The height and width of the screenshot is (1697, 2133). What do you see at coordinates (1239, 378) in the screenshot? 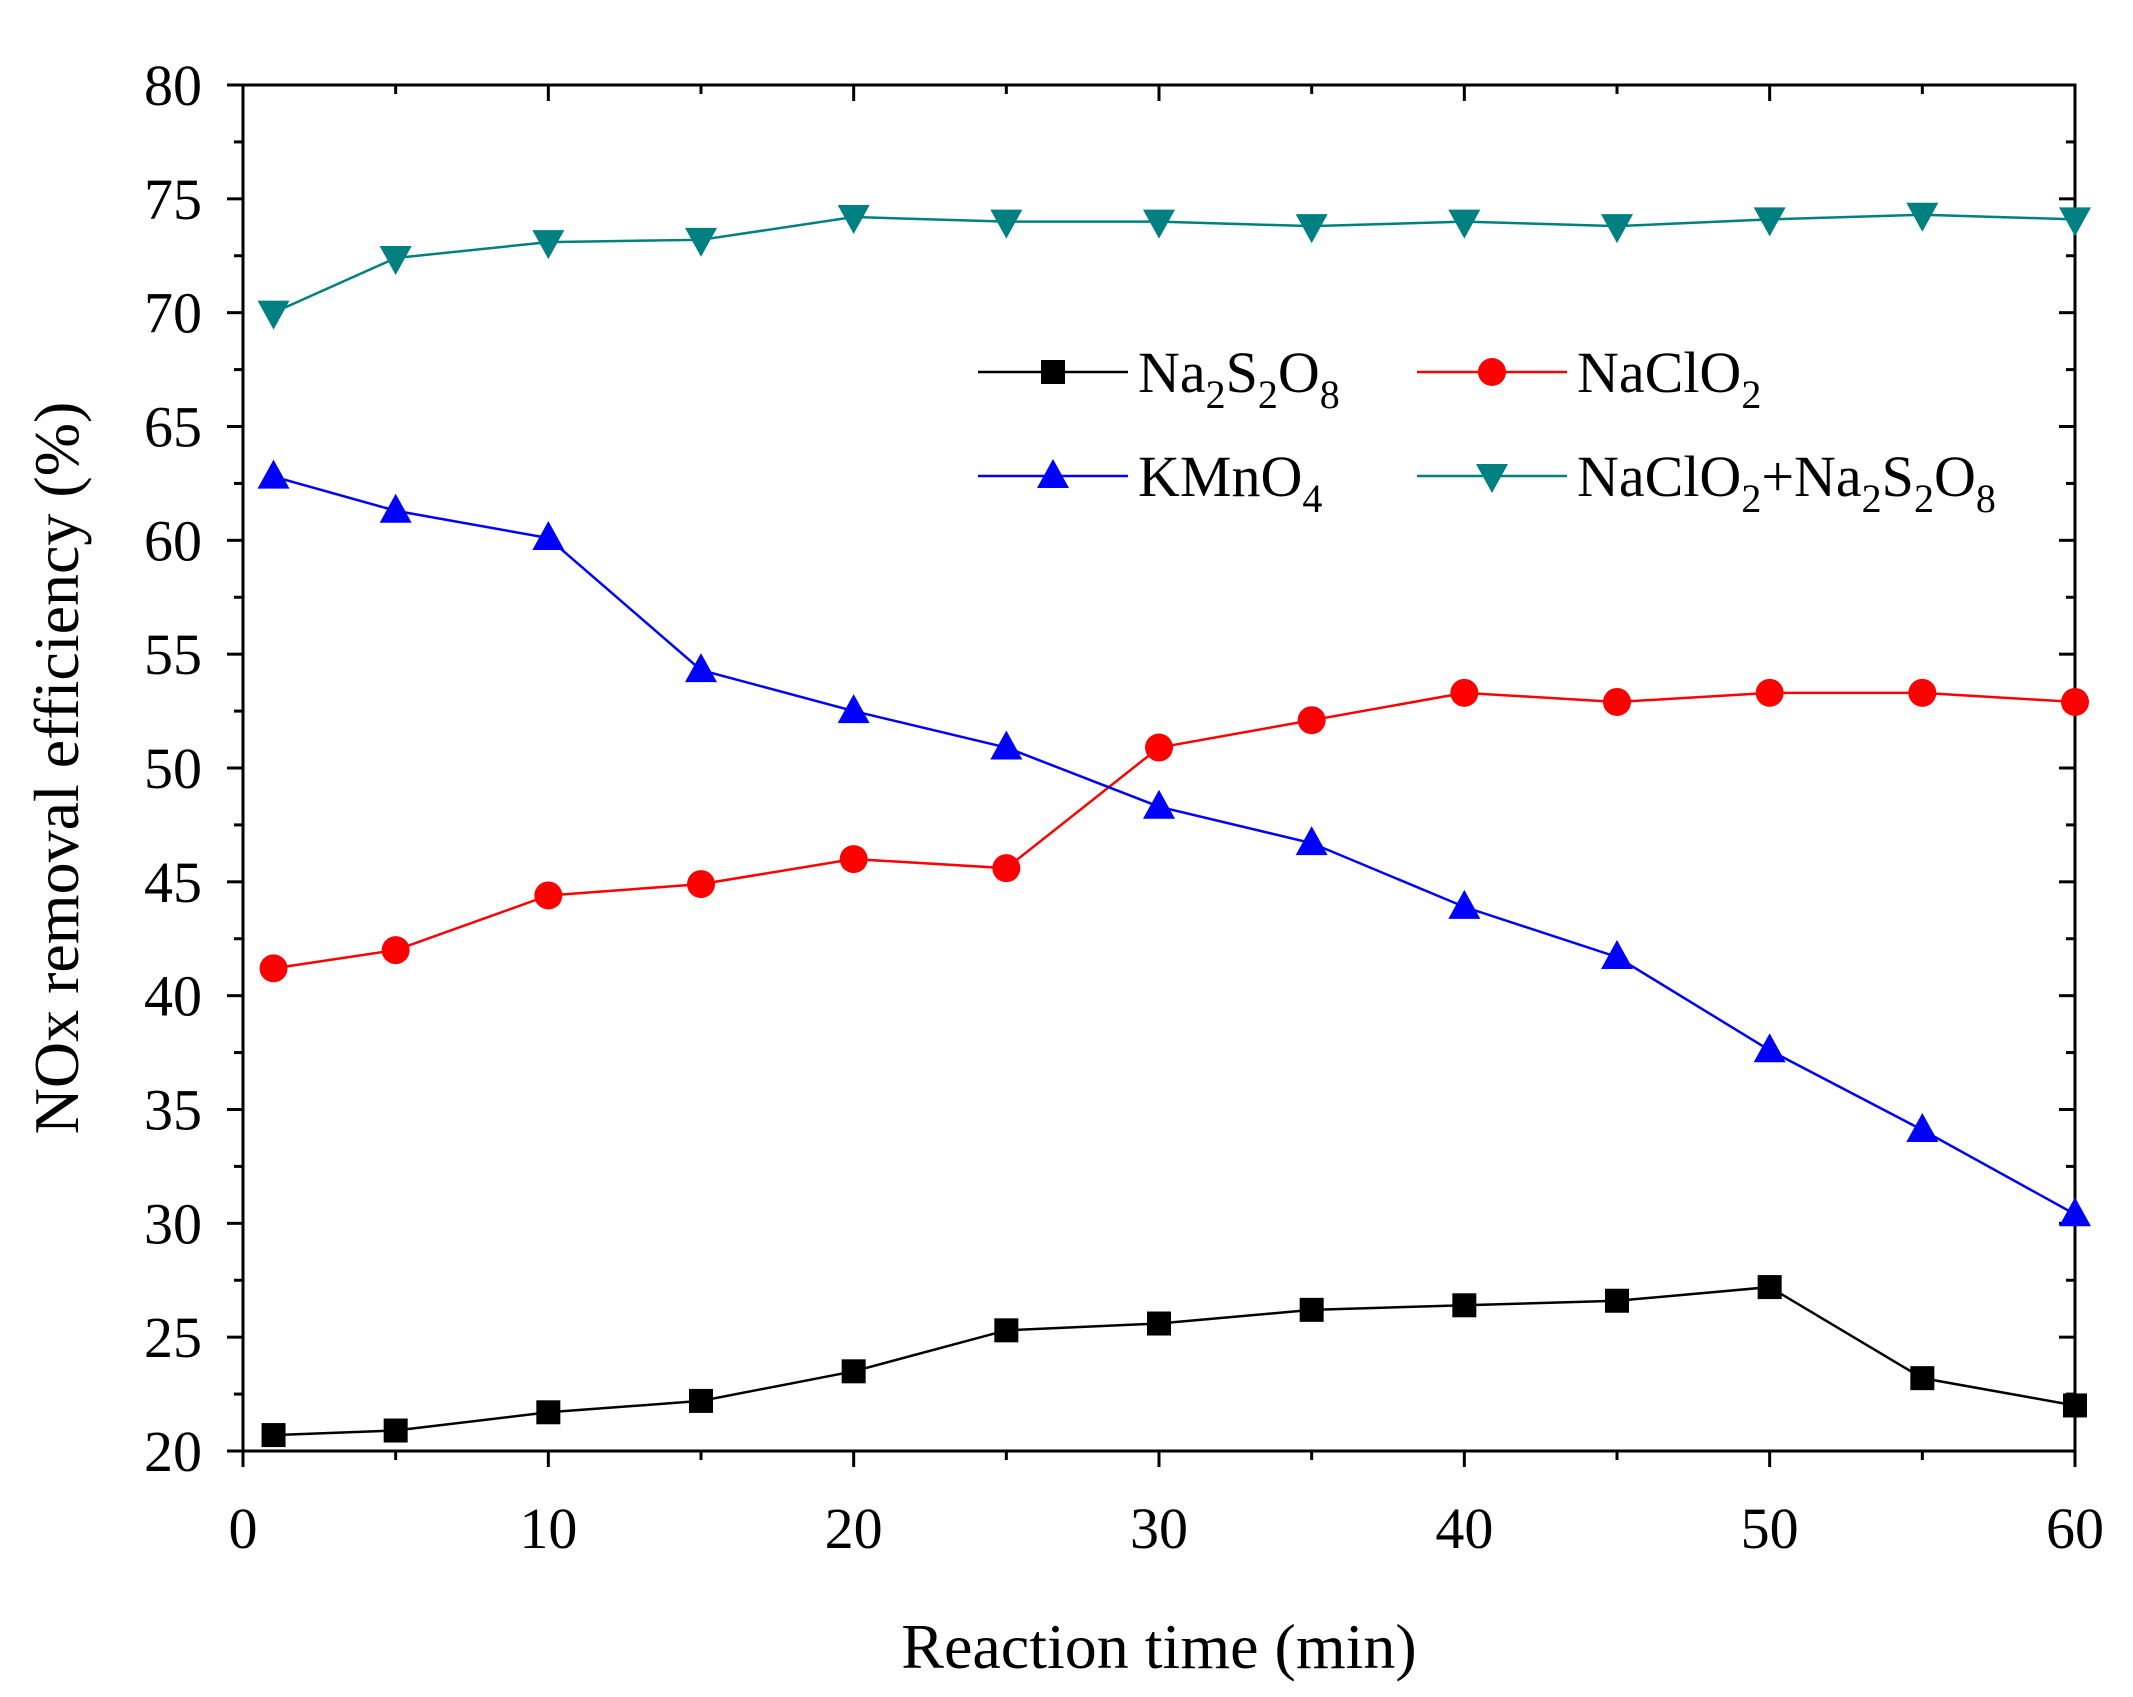
I see `legend-label: Na2S2O8` at bounding box center [1239, 378].